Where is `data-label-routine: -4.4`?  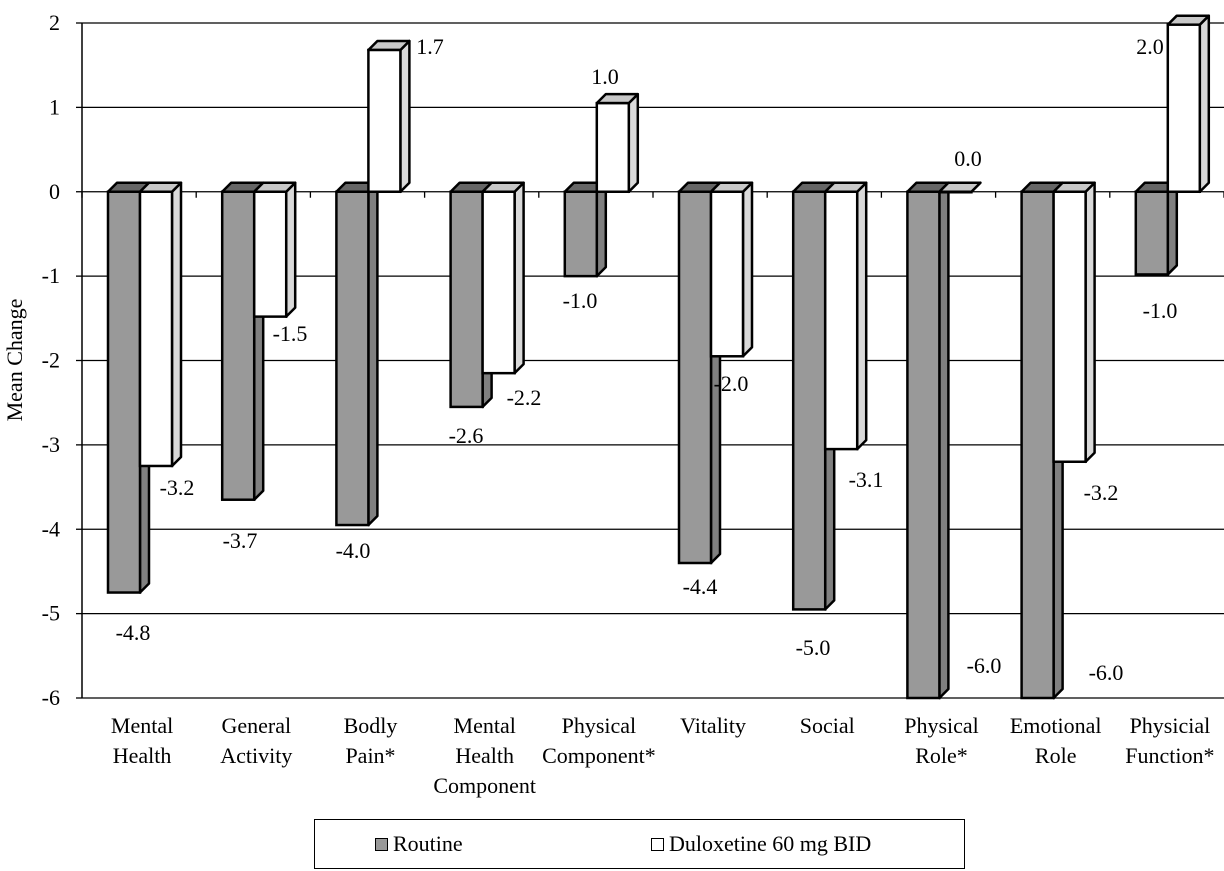 data-label-routine: -4.4 is located at coordinates (700, 586).